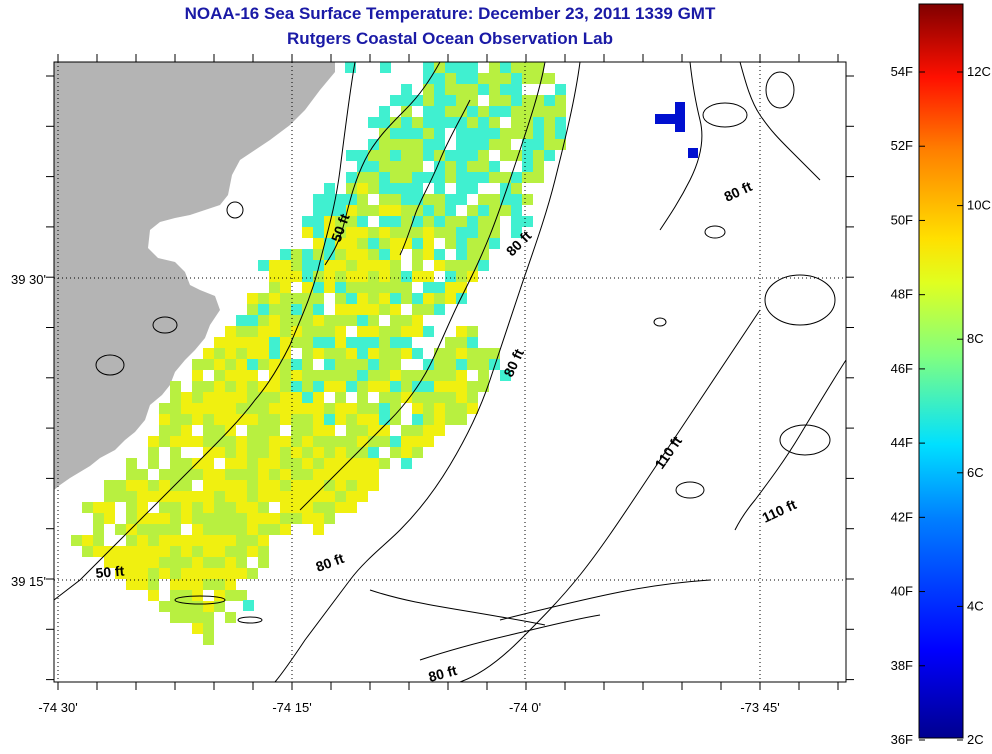 This screenshot has height=754, width=992. What do you see at coordinates (902, 665) in the screenshot?
I see `colorbar-f-label: 38F` at bounding box center [902, 665].